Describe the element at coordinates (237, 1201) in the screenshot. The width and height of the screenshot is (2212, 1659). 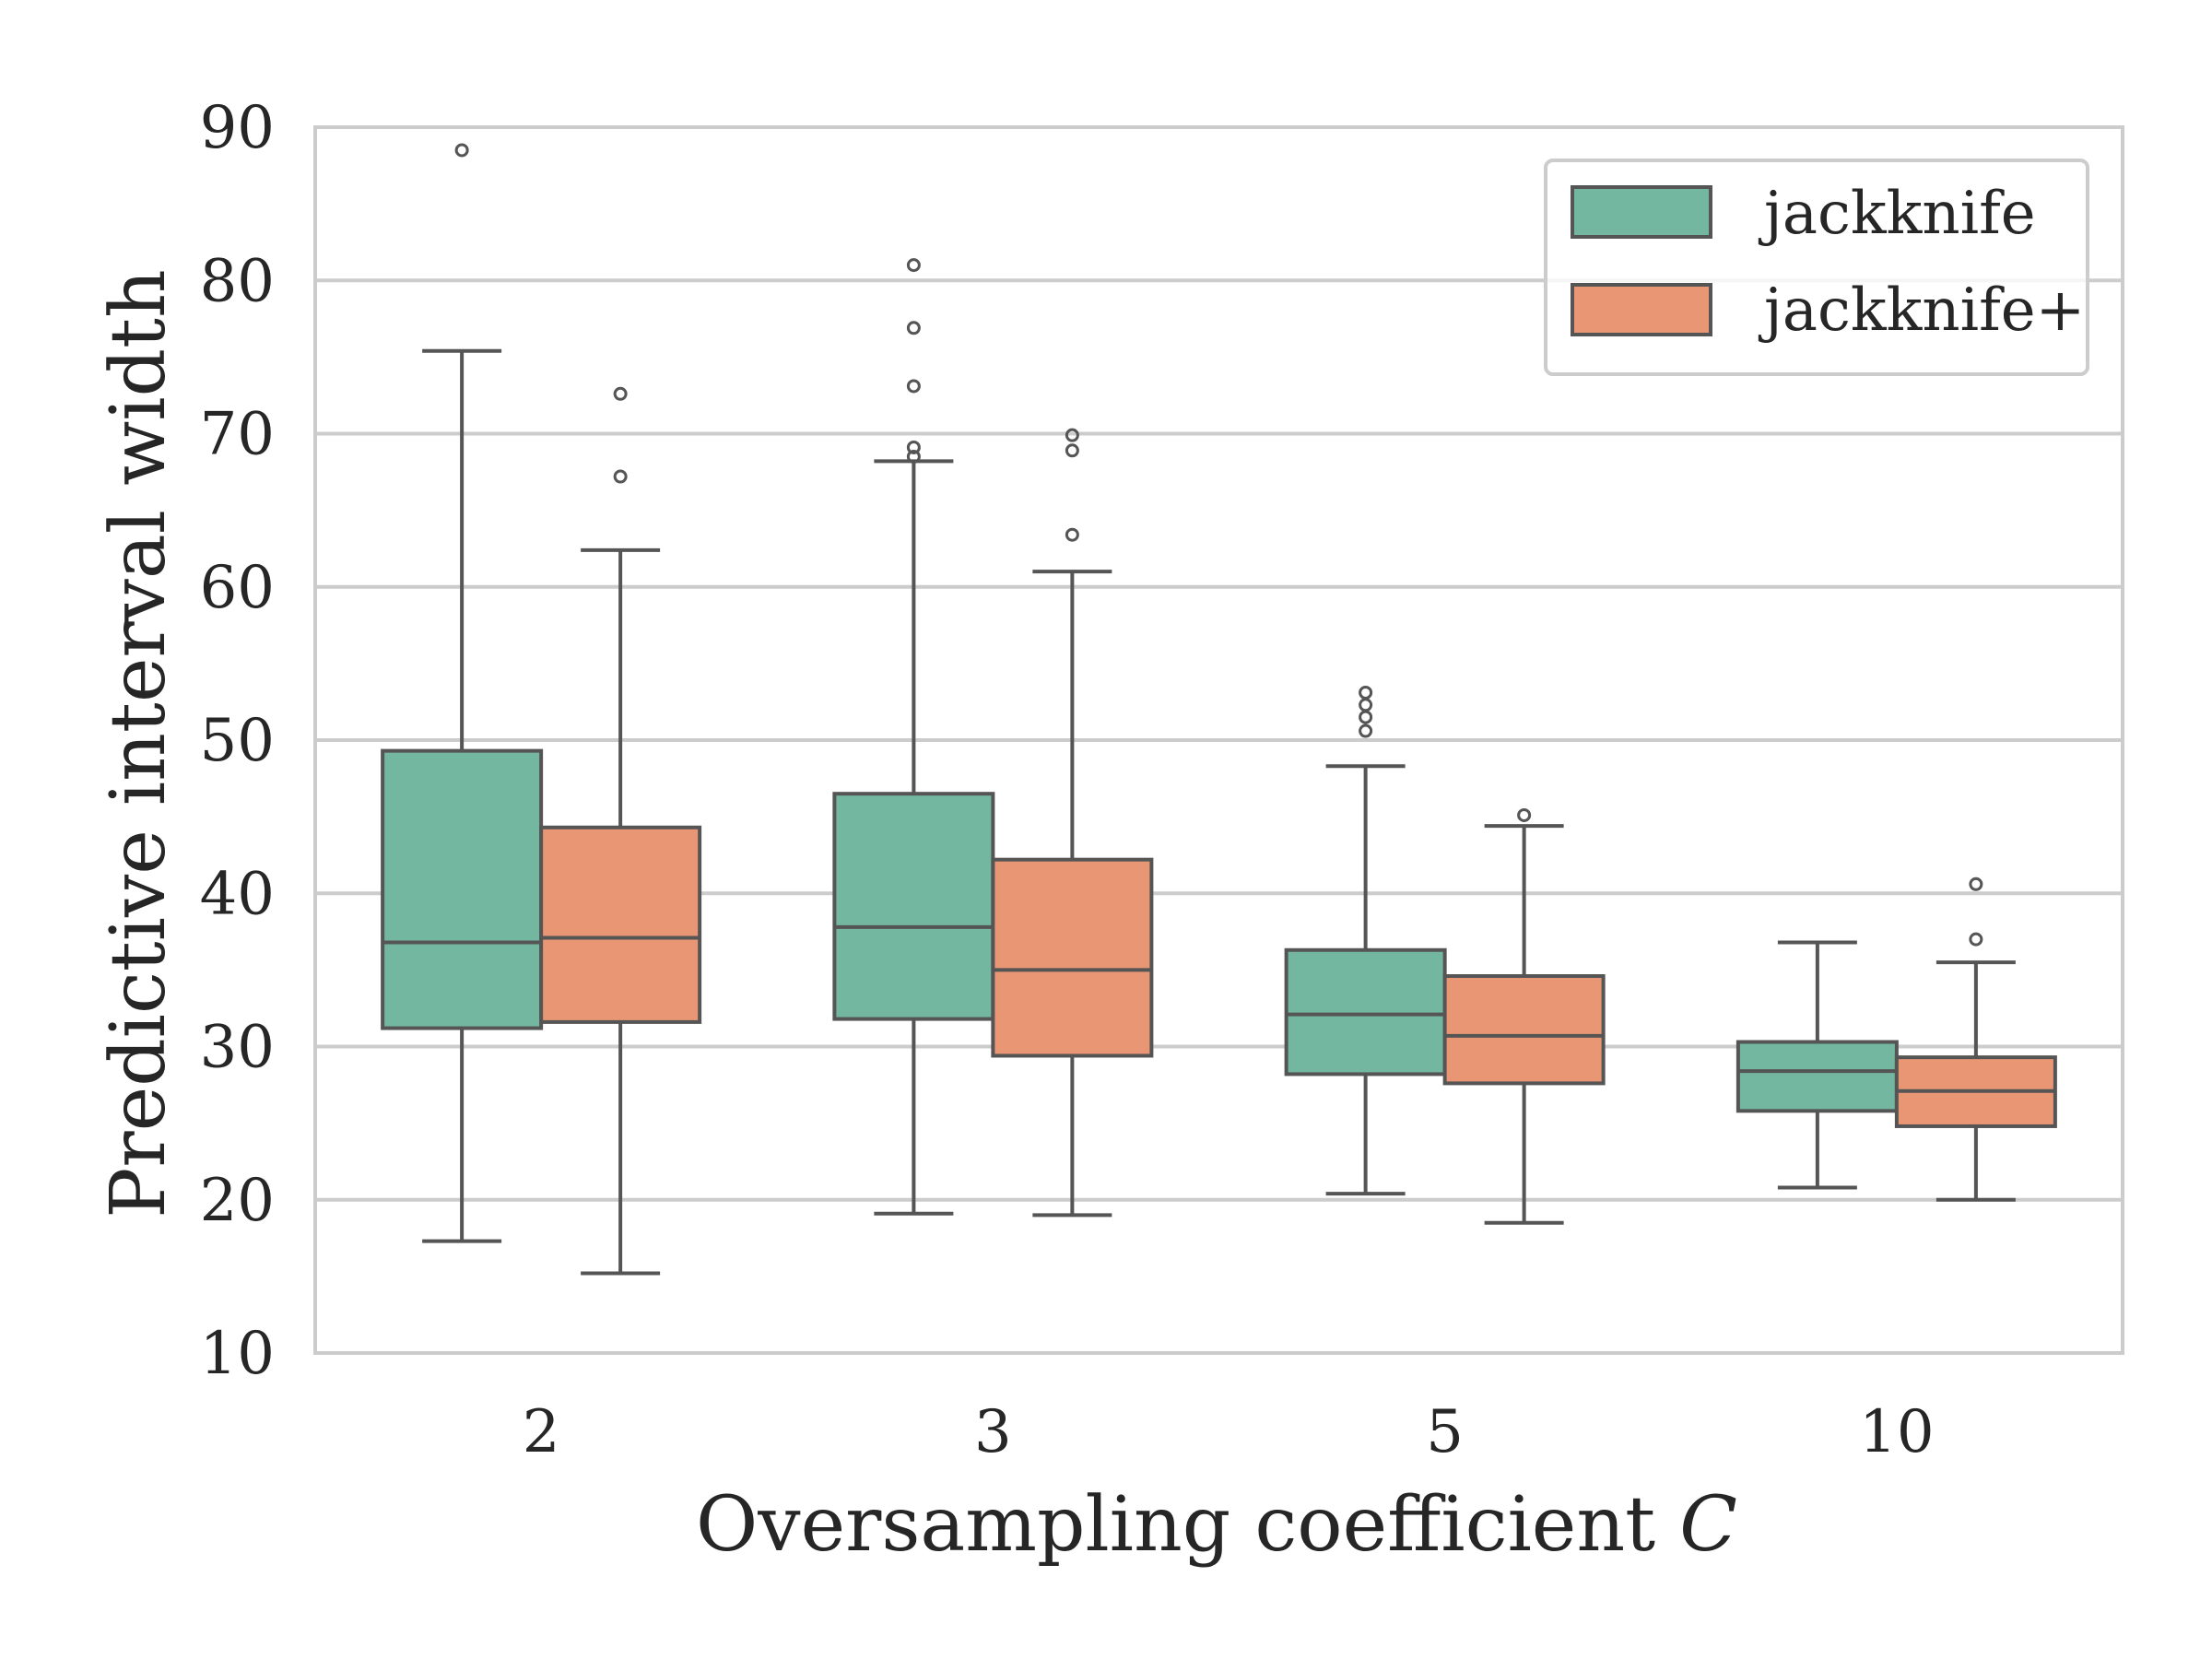
I see `y-tick-label: 20` at that location.